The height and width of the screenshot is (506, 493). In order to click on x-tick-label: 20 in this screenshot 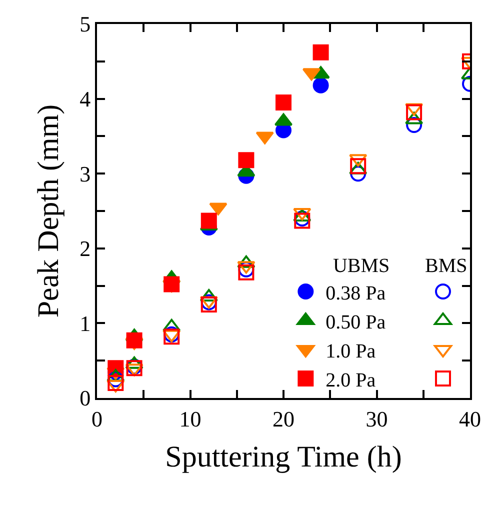, I will do `click(283, 419)`.